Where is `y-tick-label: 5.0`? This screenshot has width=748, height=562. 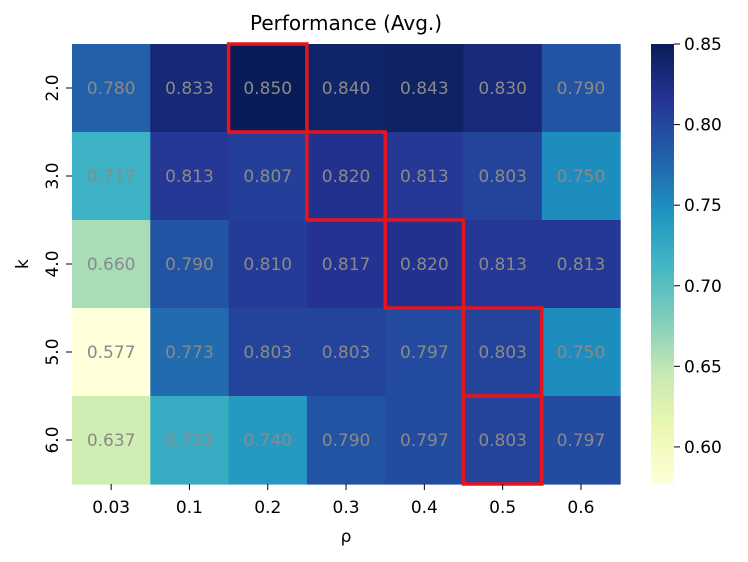
y-tick-label: 5.0 is located at coordinates (53, 351).